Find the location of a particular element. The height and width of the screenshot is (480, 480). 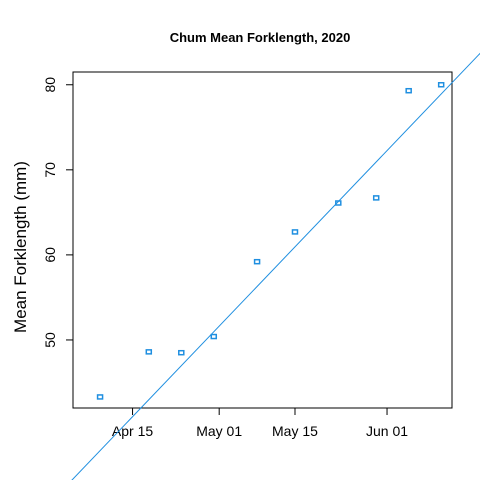

y-tick-label: 50 is located at coordinates (50, 340).